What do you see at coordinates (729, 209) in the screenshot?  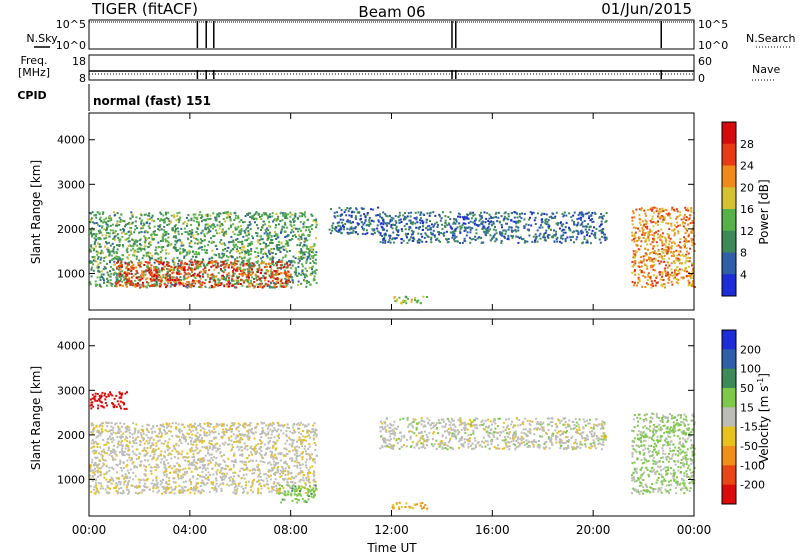 I see `colorbar-frame` at bounding box center [729, 209].